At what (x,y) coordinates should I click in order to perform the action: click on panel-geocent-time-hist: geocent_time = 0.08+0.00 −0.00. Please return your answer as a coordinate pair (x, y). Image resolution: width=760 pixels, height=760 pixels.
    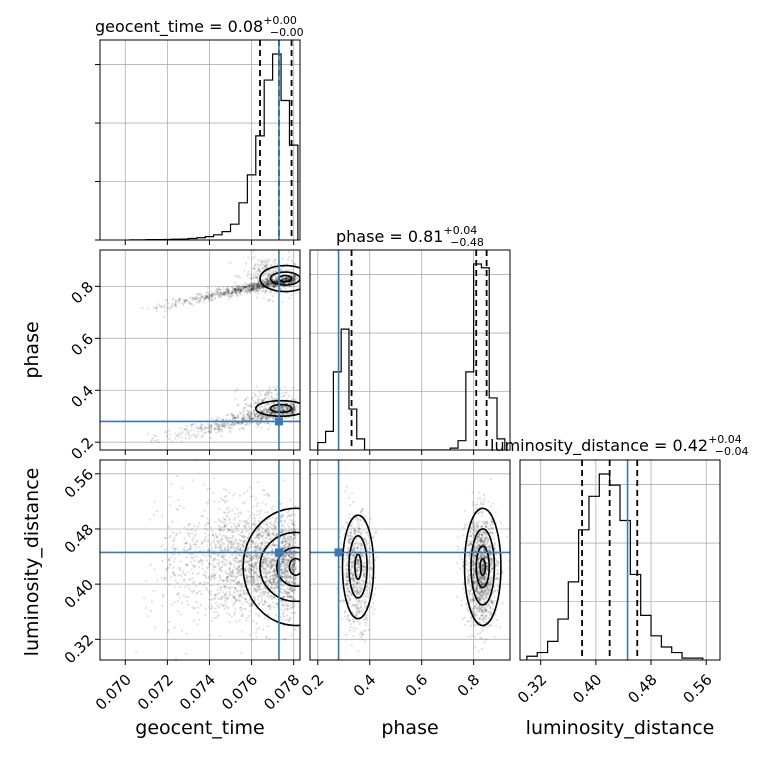
    Looking at the image, I should click on (199, 127).